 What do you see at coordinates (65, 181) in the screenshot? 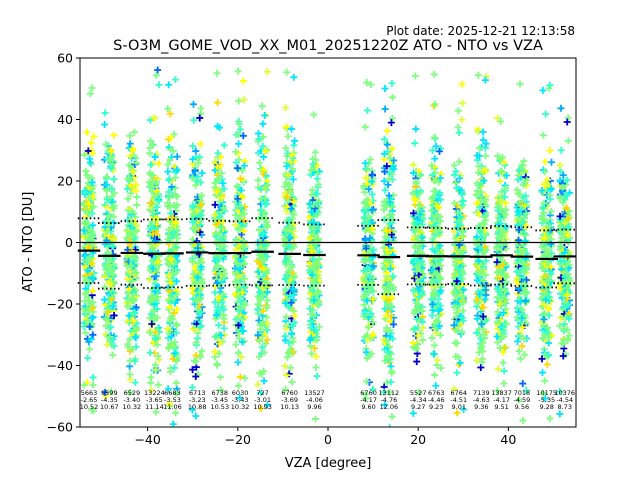
I see `y-tick-label: 20` at bounding box center [65, 181].